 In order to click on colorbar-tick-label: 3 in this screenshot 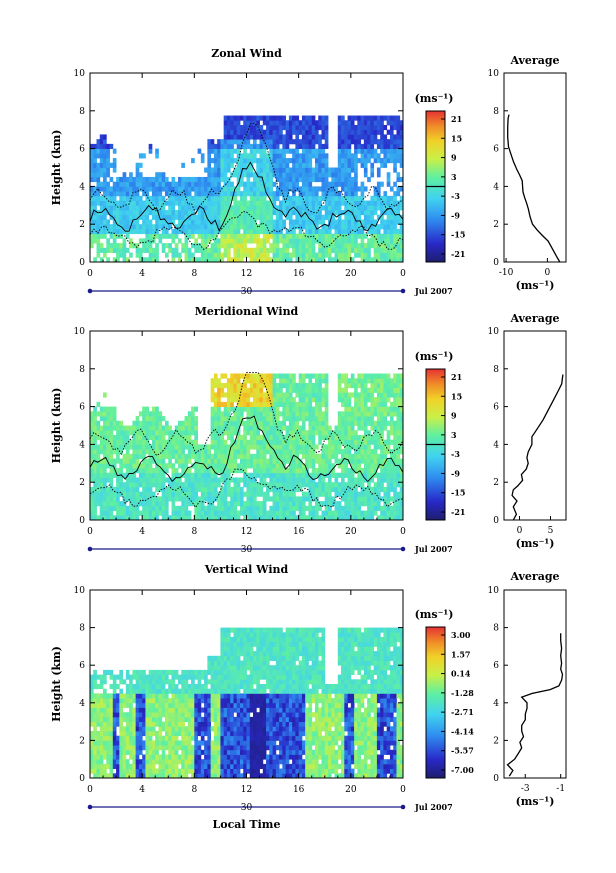, I will do `click(454, 177)`.